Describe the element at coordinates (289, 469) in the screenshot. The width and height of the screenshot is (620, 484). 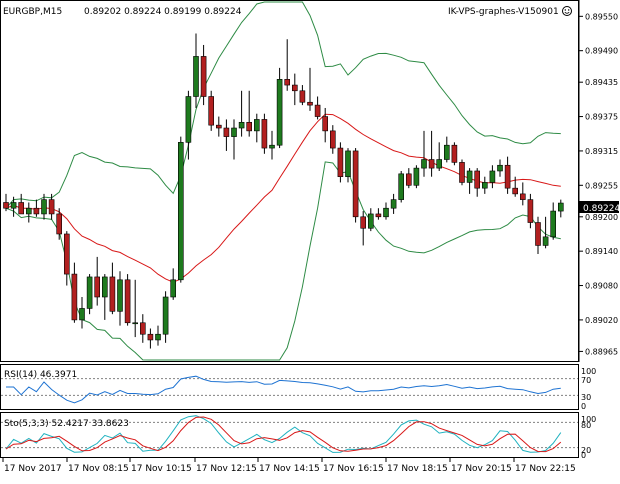
I see `time-tick-label: 17 Nov 14:15` at that location.